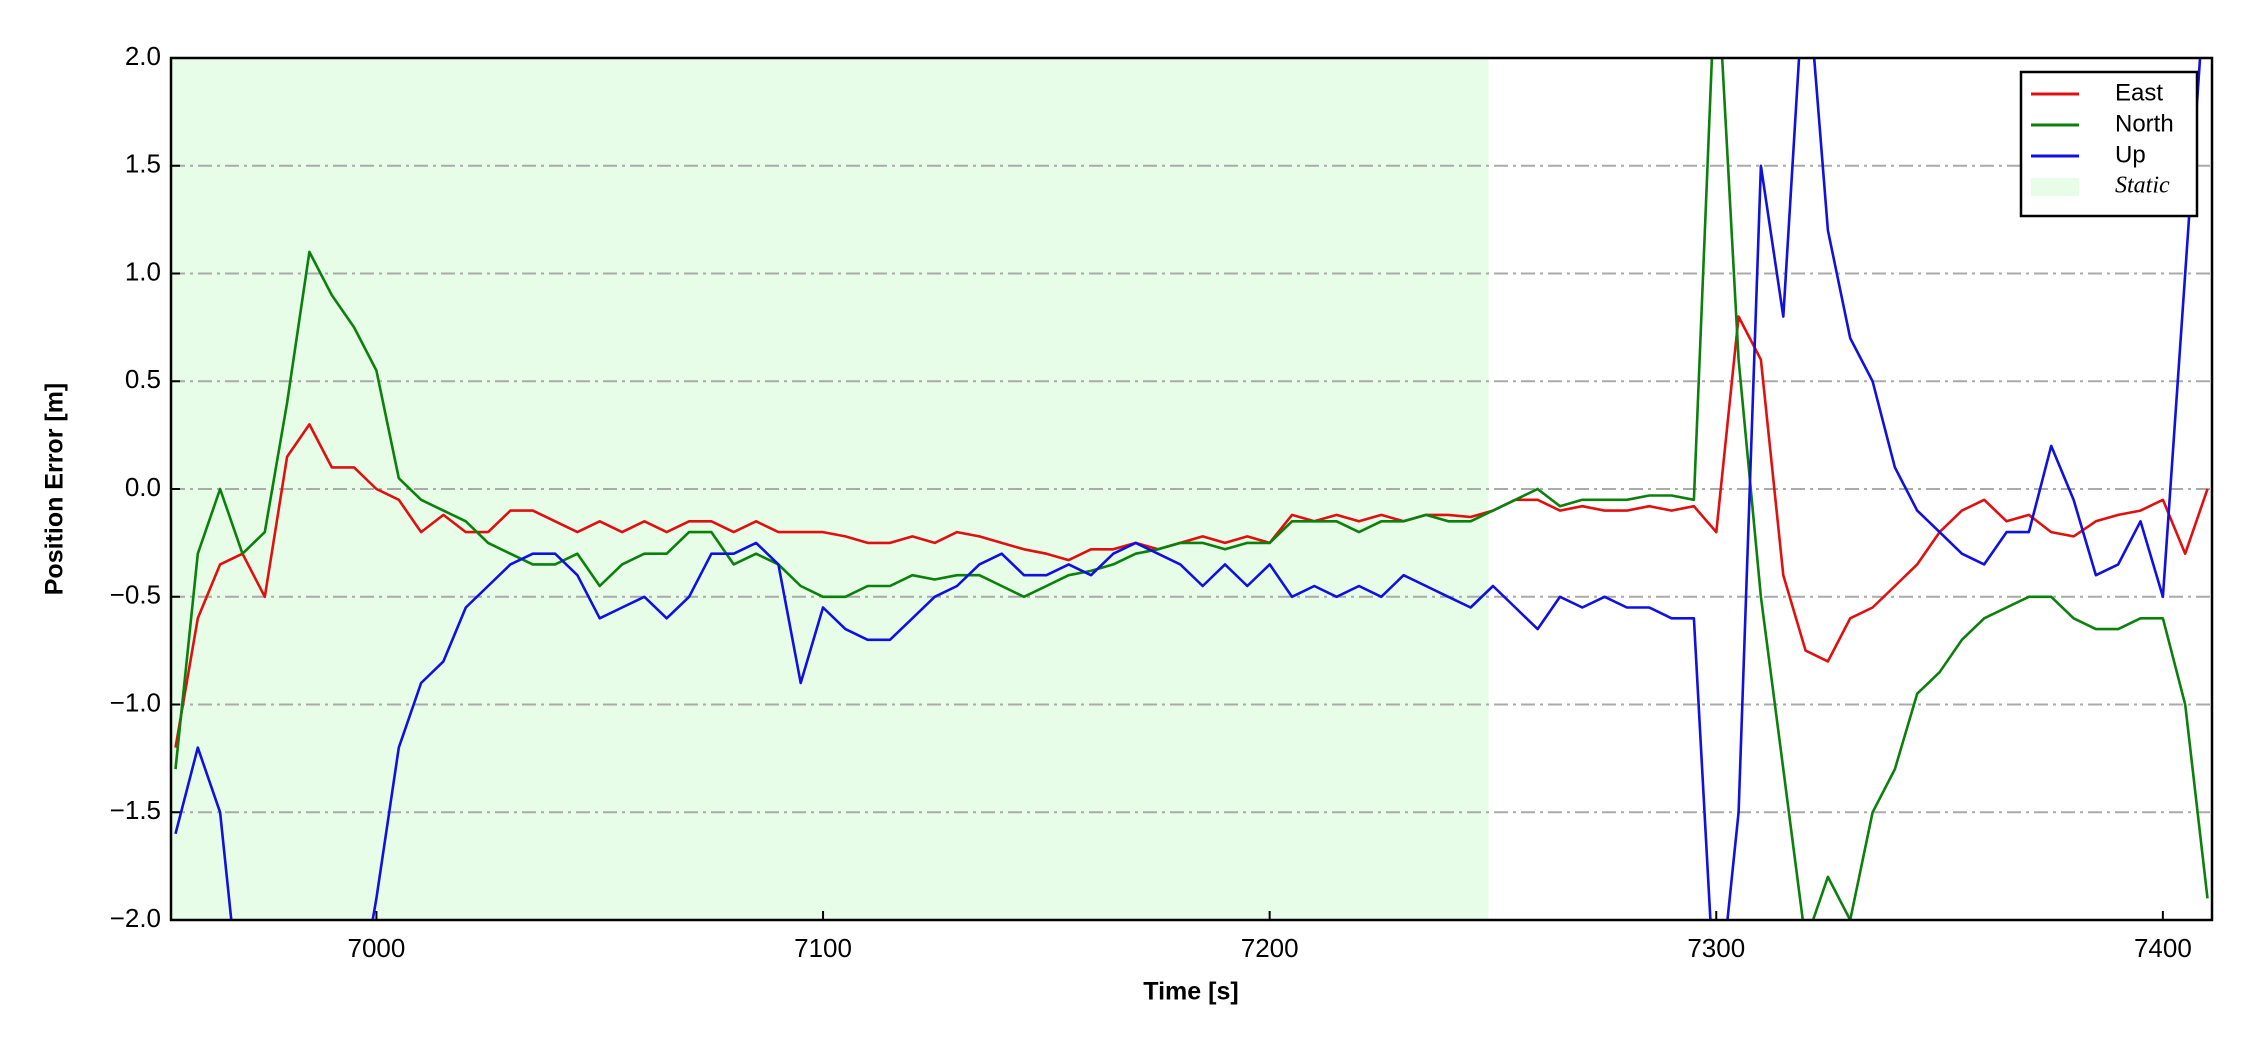  I want to click on x-axis-label: Time [s], so click(1190, 992).